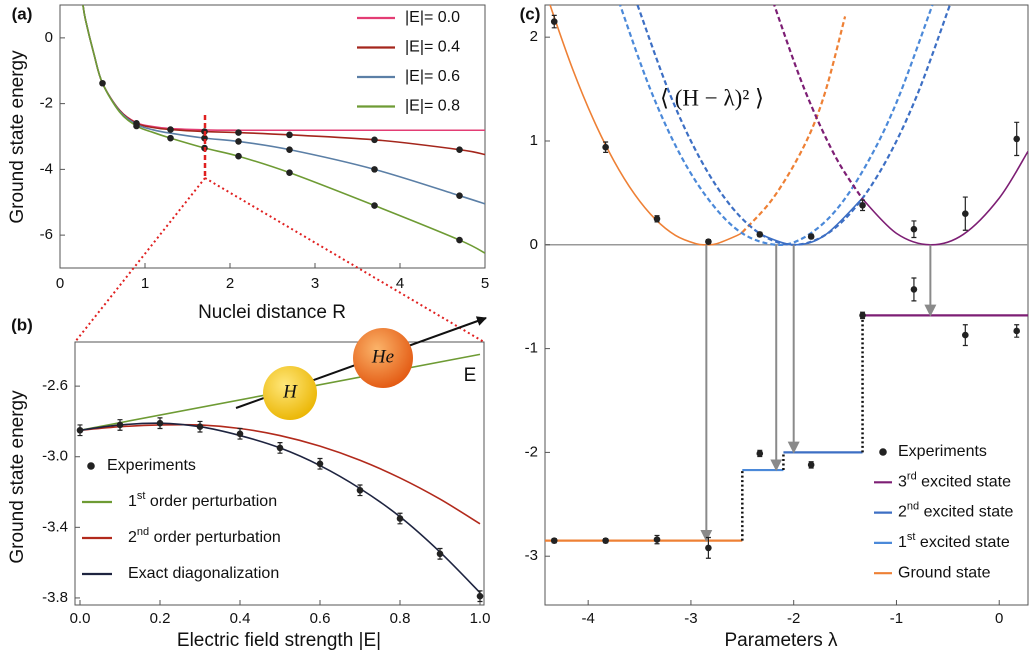 This screenshot has height=653, width=1032. I want to click on panel-label: (a), so click(22, 13).